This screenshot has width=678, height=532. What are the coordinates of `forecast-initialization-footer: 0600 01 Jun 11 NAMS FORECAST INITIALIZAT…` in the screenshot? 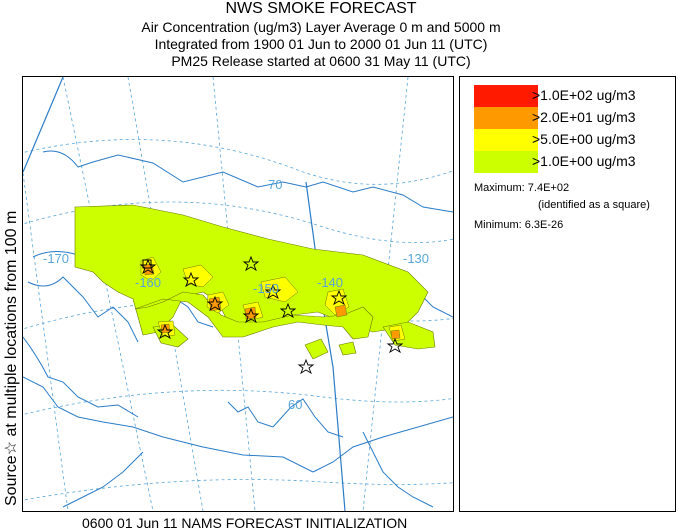 It's located at (245, 523).